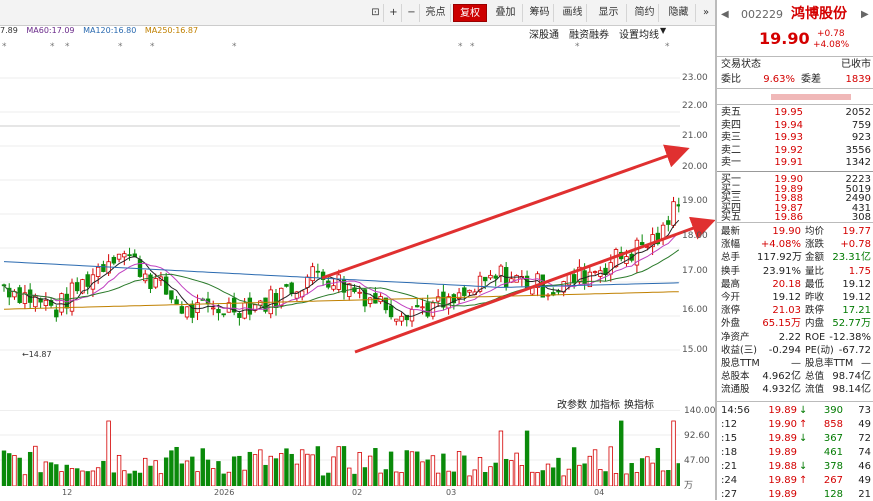 The width and height of the screenshot is (873, 501). Describe the element at coordinates (639, 35) in the screenshot. I see `ma-settings-link: 设置均线` at that location.